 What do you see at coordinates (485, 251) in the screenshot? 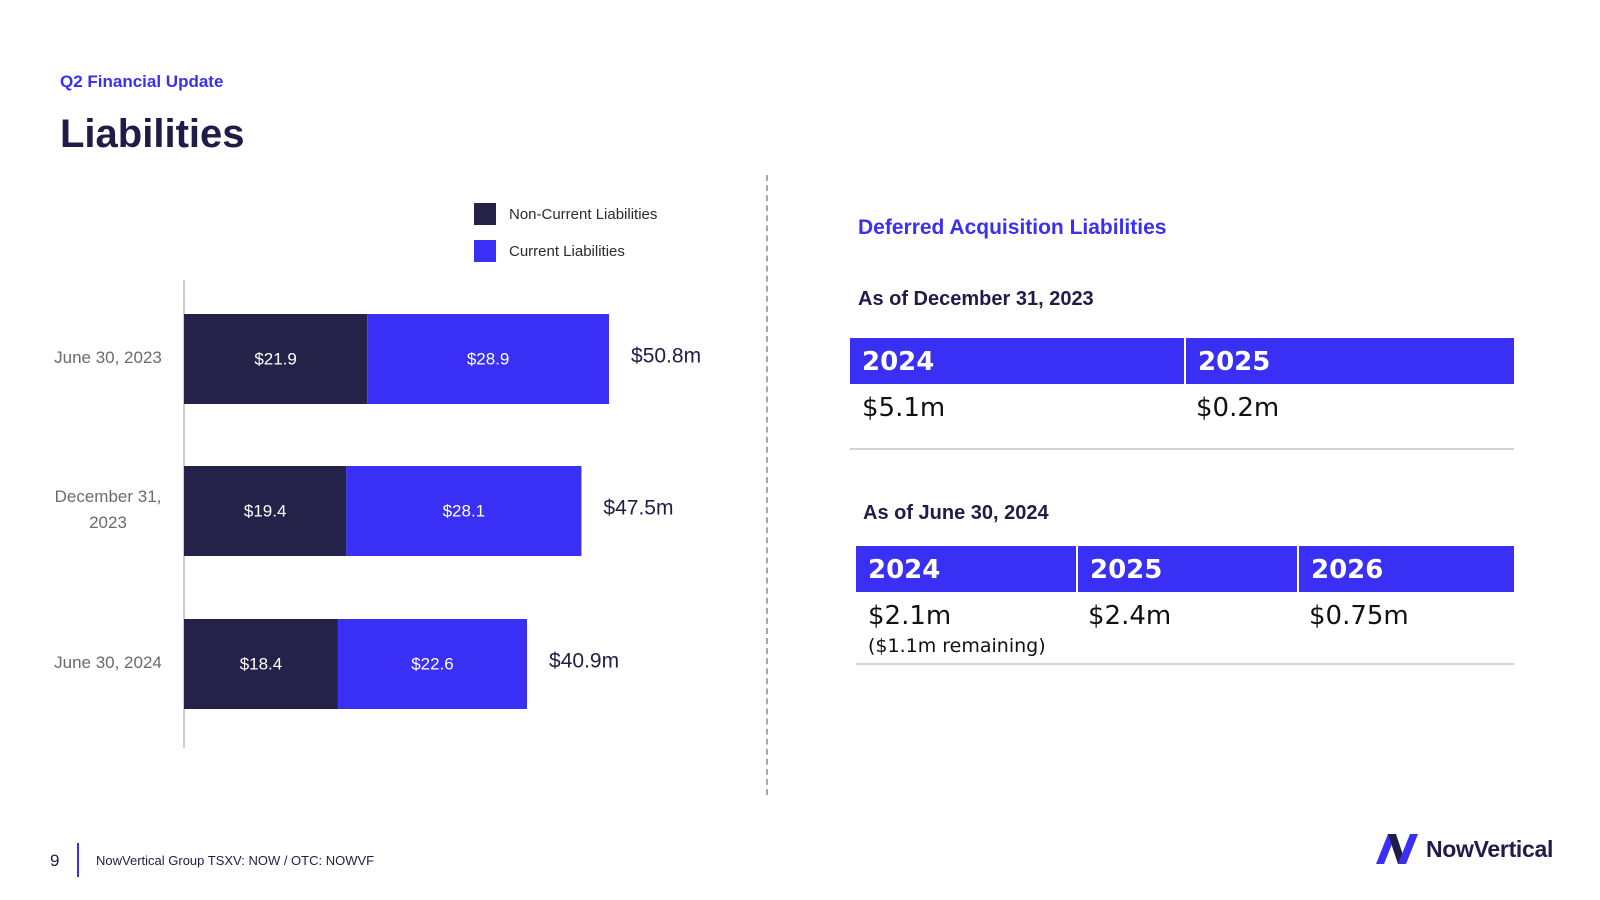
I see `legend-swatch-current` at bounding box center [485, 251].